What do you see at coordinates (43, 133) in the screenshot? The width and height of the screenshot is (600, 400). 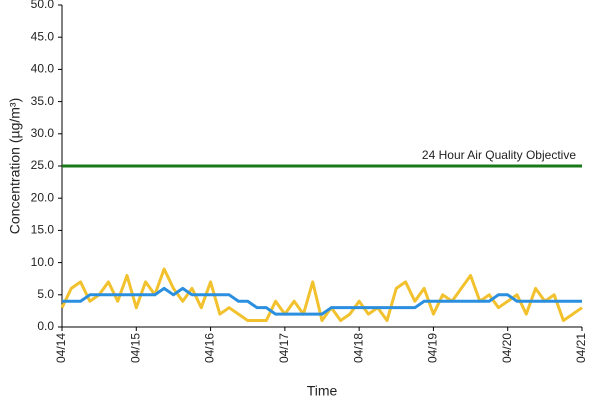 I see `y-tick-label: 30.0` at bounding box center [43, 133].